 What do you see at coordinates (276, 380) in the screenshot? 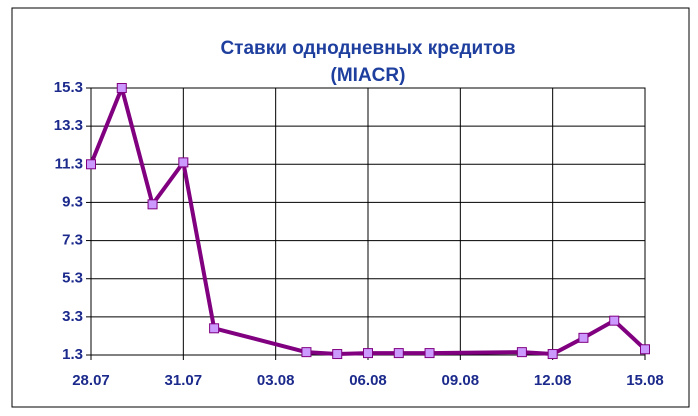
I see `x-tick-label: 03.08` at bounding box center [276, 380].